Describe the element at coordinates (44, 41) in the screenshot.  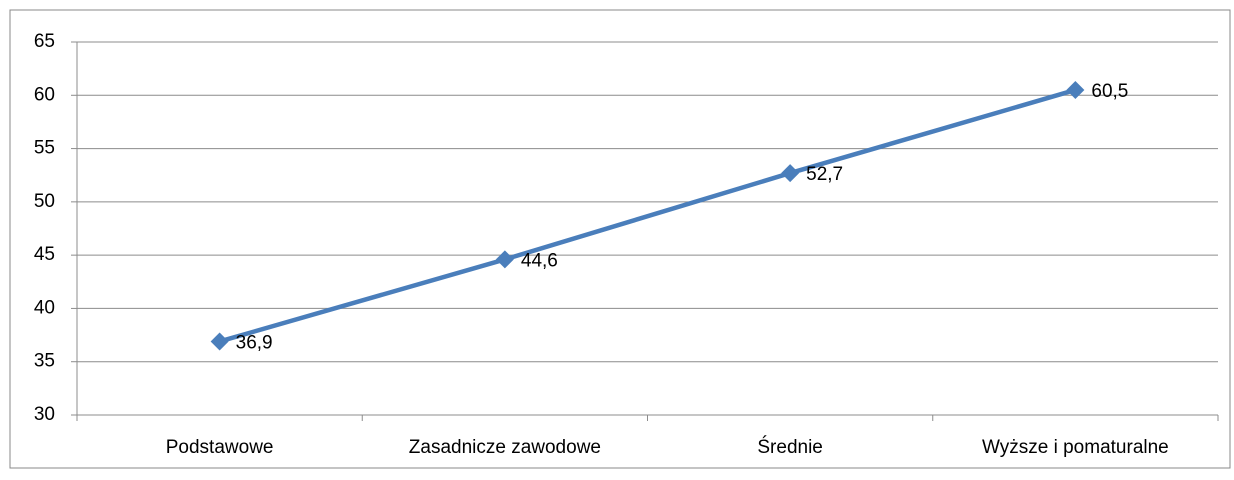
I see `y-tick-label: 65` at that location.